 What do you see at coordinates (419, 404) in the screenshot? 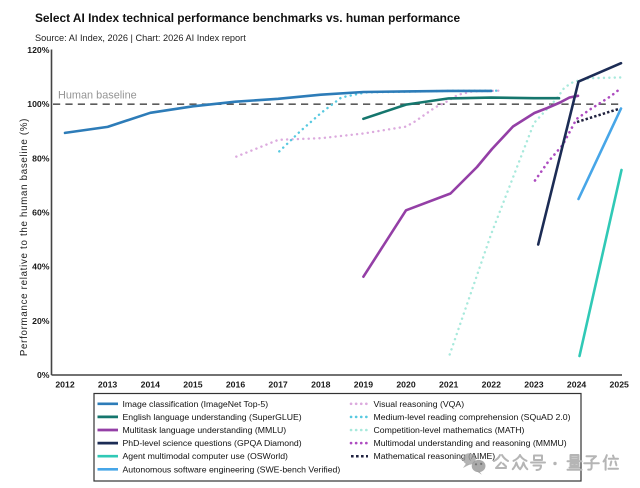
I see `svg-text: Visual reasoning (VQA)` at bounding box center [419, 404].